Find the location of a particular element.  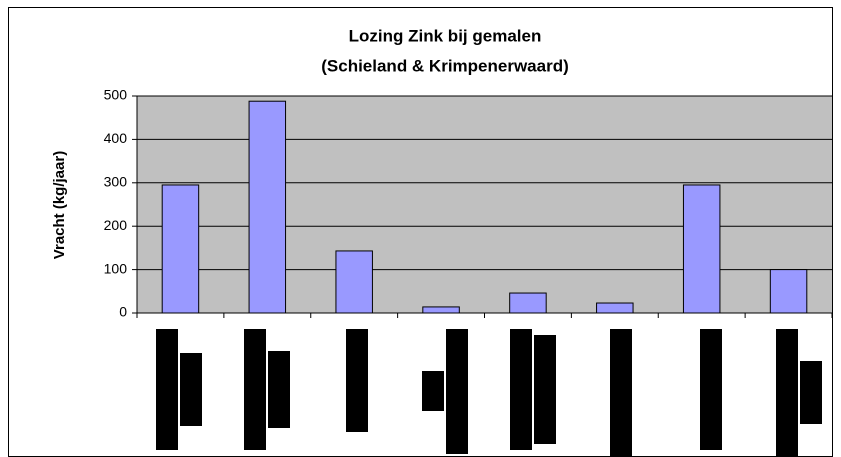

chart-title: (Schieland & Krimpenerwaard) is located at coordinates (445, 65).